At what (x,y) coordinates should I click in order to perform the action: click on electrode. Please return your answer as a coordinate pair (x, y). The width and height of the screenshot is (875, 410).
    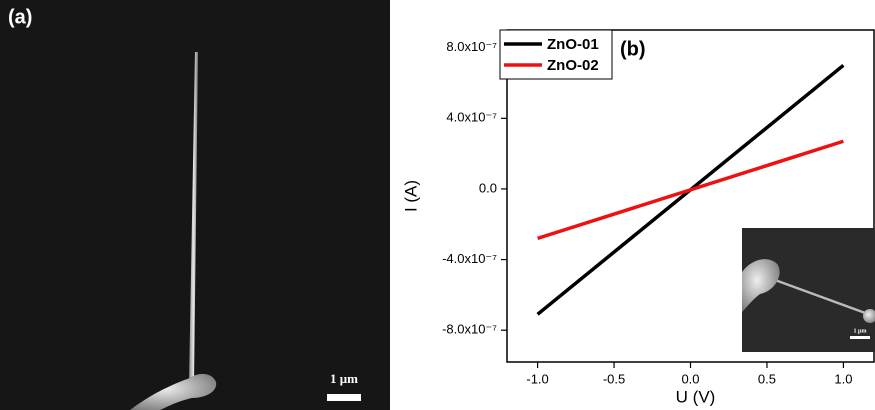
    Looking at the image, I should click on (173, 391).